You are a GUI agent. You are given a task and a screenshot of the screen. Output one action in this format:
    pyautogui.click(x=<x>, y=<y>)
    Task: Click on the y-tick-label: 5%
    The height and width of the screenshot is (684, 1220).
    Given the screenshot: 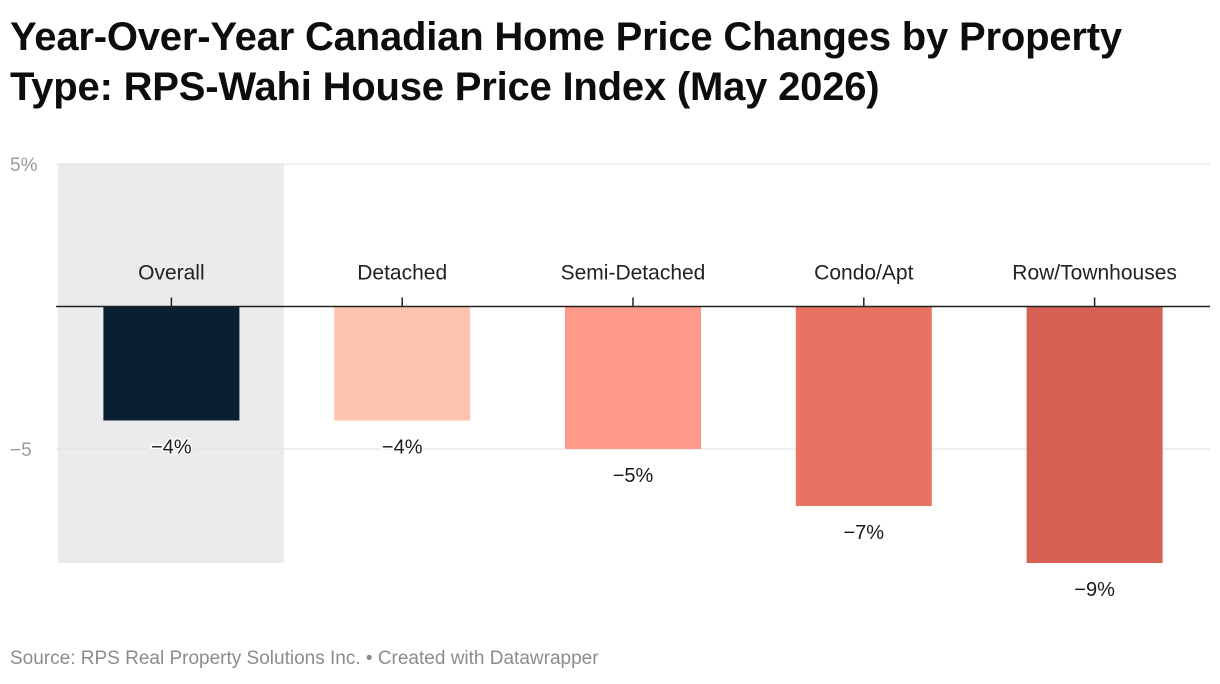 What is the action you would take?
    pyautogui.click(x=24, y=165)
    